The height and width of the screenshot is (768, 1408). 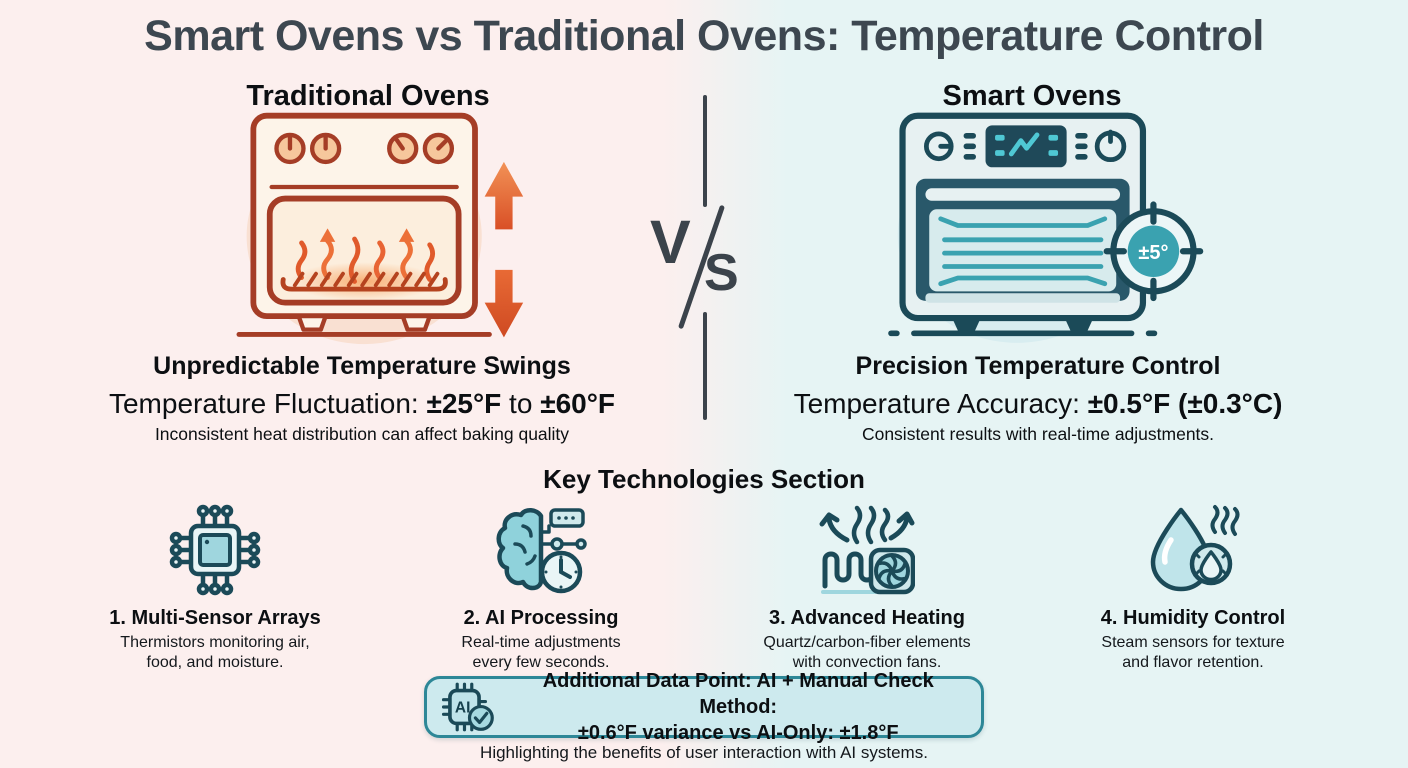 What do you see at coordinates (705, 151) in the screenshot?
I see `divider-line-top` at bounding box center [705, 151].